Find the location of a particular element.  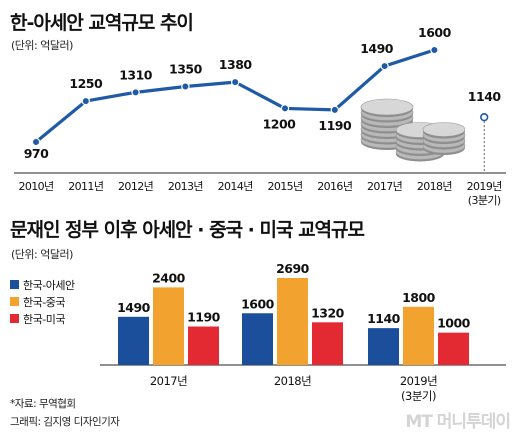

line-chart-title: 한-아세안 교역규모 추이 is located at coordinates (102, 23).